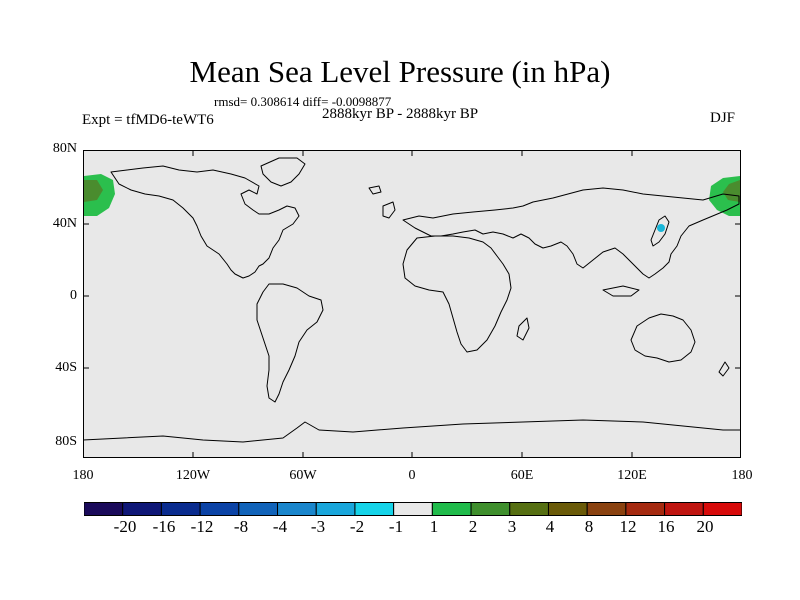  What do you see at coordinates (125, 526) in the screenshot?
I see `colorbar-label: -20` at bounding box center [125, 526].